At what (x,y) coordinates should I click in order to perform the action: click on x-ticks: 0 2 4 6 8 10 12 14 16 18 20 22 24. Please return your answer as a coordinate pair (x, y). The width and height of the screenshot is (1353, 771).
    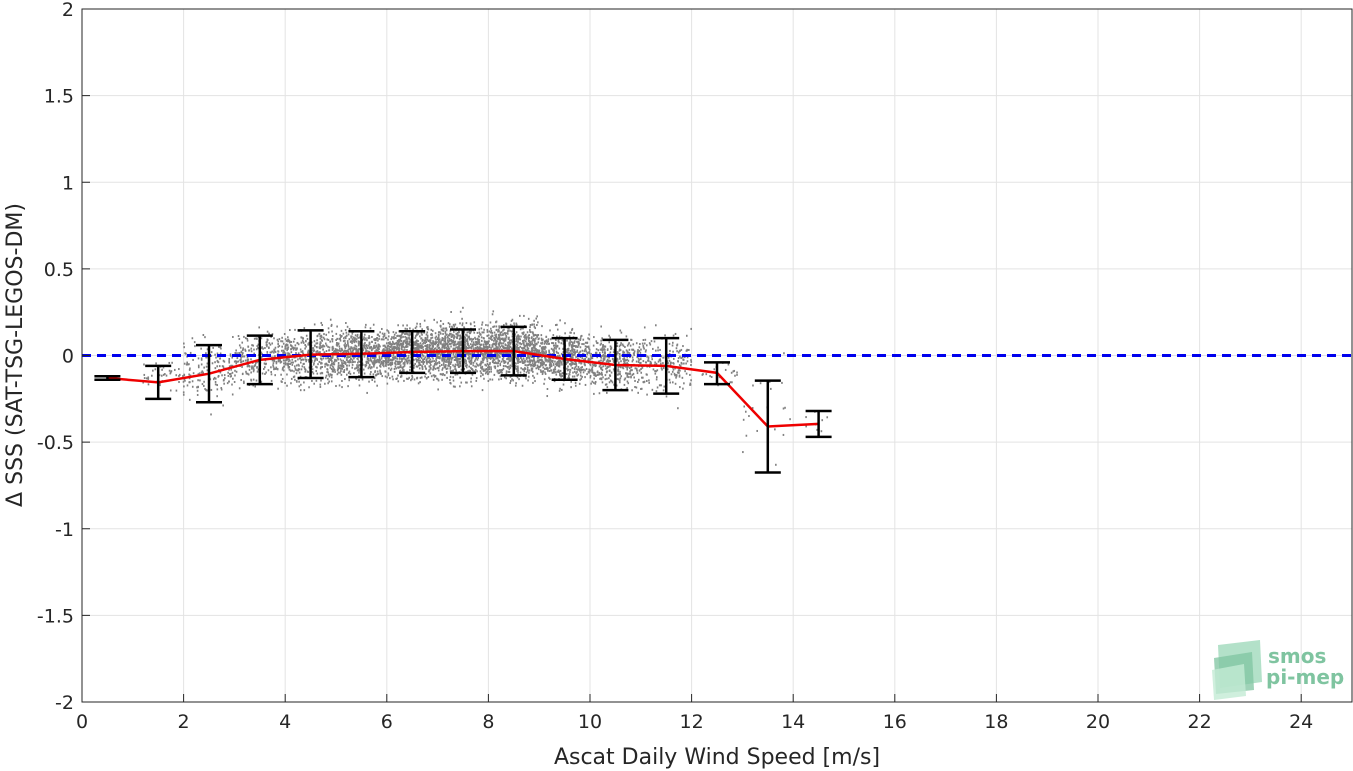
    Looking at the image, I should click on (694, 713).